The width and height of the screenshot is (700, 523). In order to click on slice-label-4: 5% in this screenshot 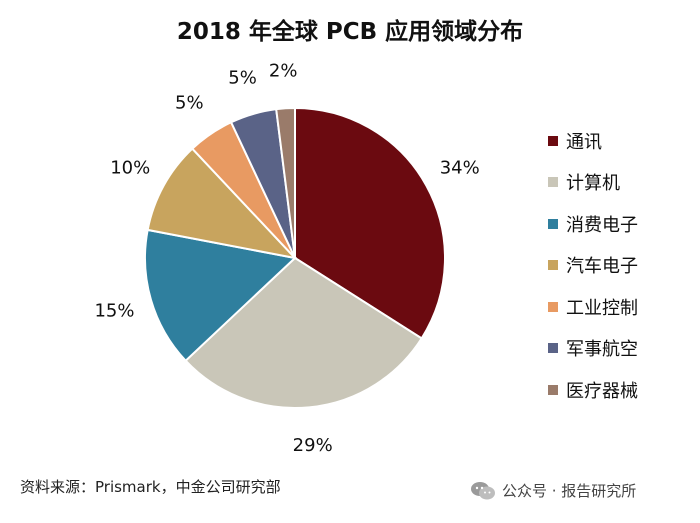, I will do `click(189, 103)`.